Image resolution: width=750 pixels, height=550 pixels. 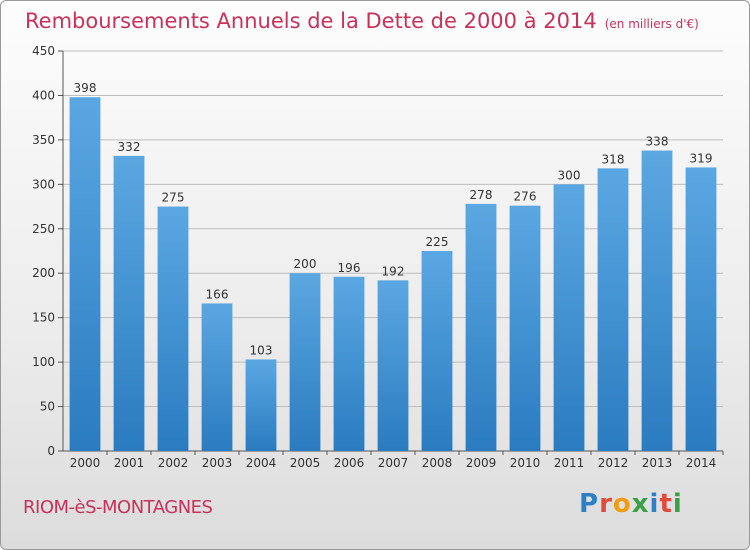 What do you see at coordinates (701, 158) in the screenshot?
I see `data-label: 319` at bounding box center [701, 158].